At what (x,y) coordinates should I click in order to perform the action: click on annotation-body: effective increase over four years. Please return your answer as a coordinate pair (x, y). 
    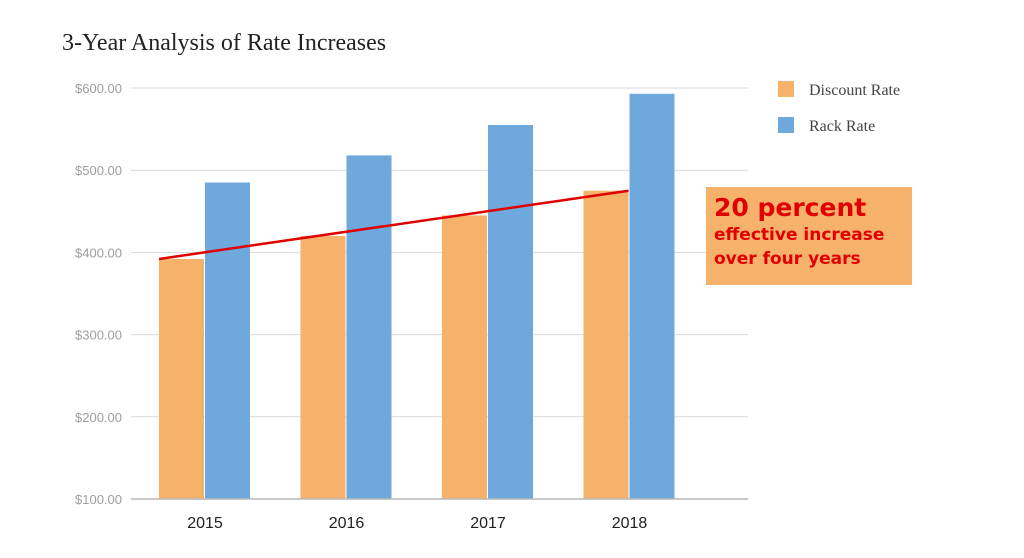
    Looking at the image, I should click on (813, 247).